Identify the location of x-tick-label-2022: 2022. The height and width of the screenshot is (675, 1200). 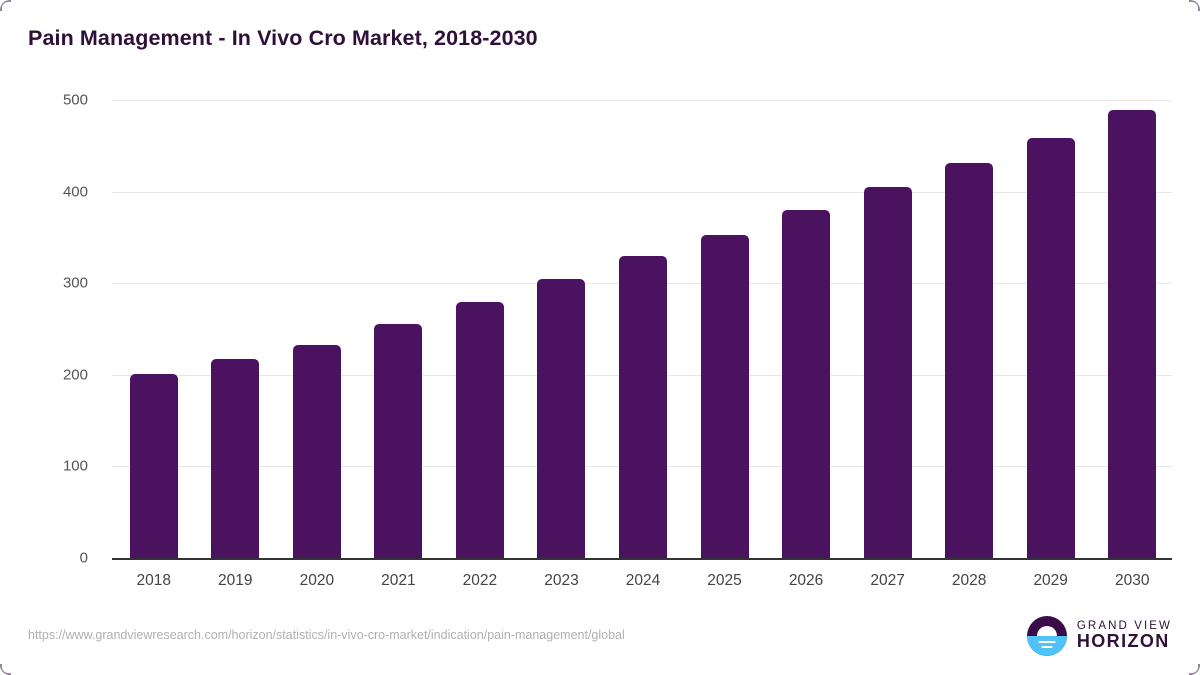
(480, 580).